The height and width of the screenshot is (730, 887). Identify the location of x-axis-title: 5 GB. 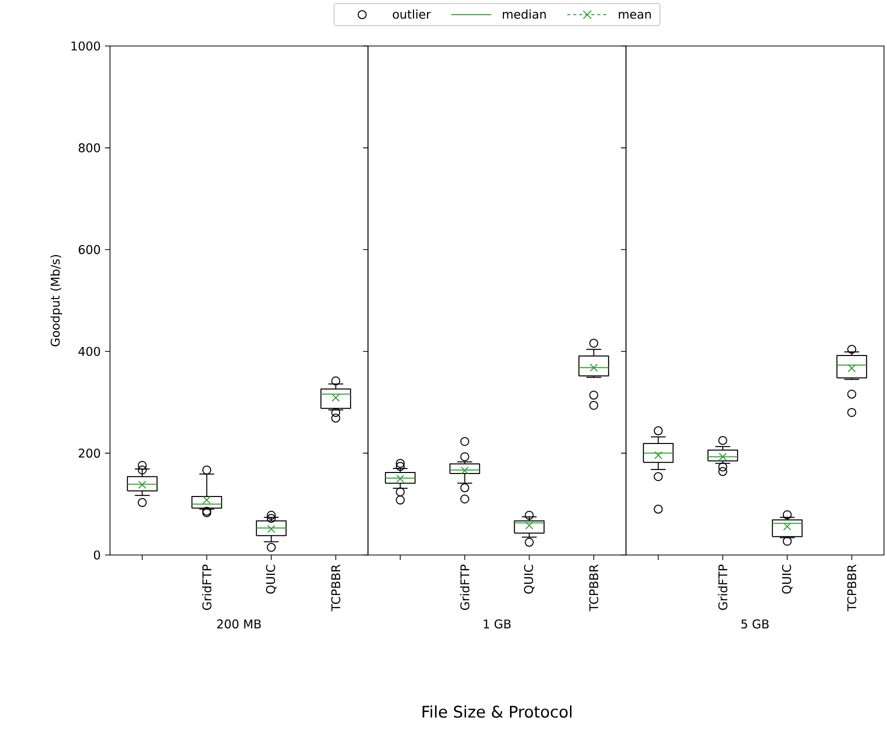
(755, 624).